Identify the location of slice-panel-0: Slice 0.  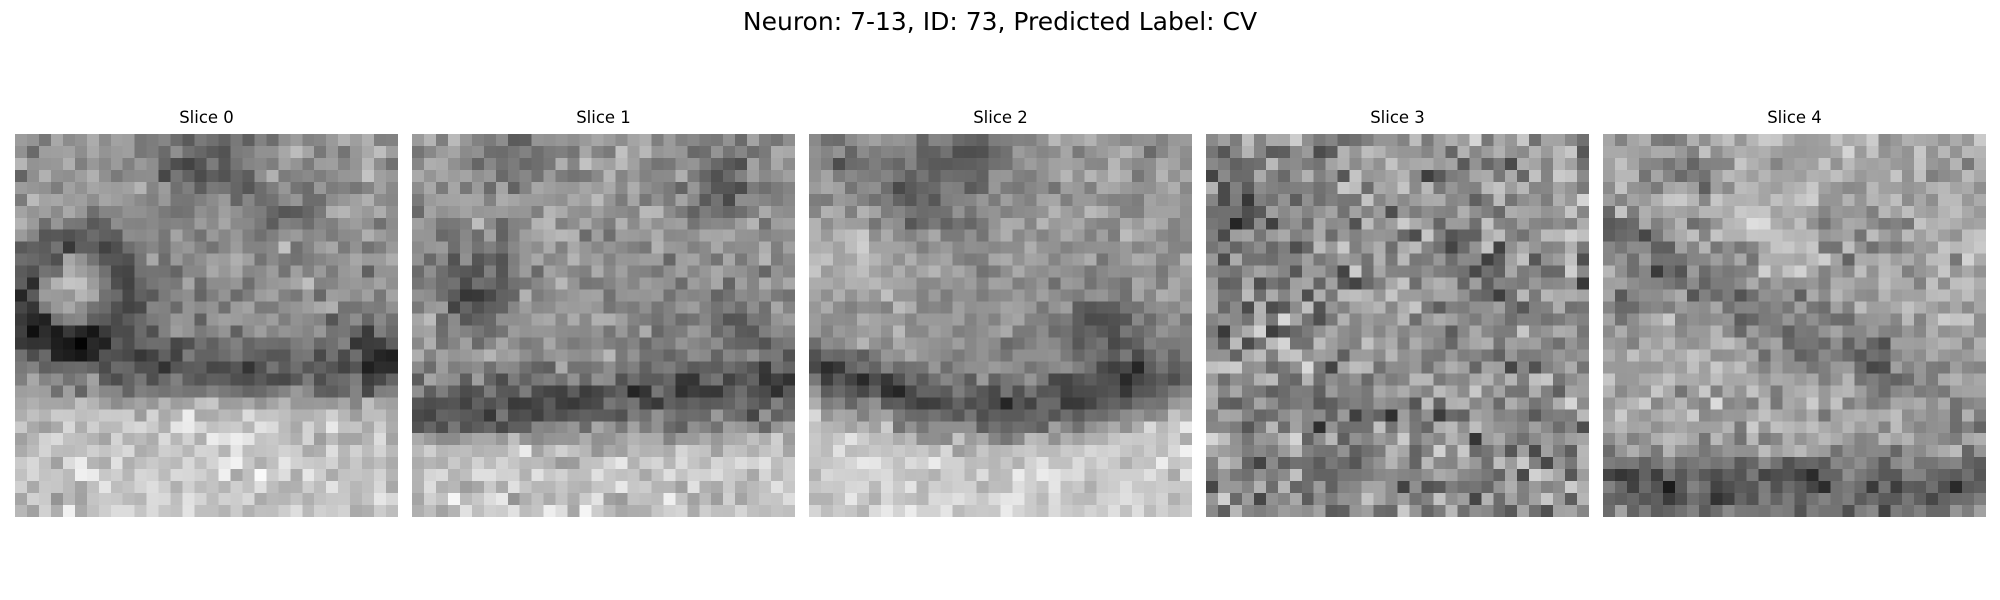
(206, 312).